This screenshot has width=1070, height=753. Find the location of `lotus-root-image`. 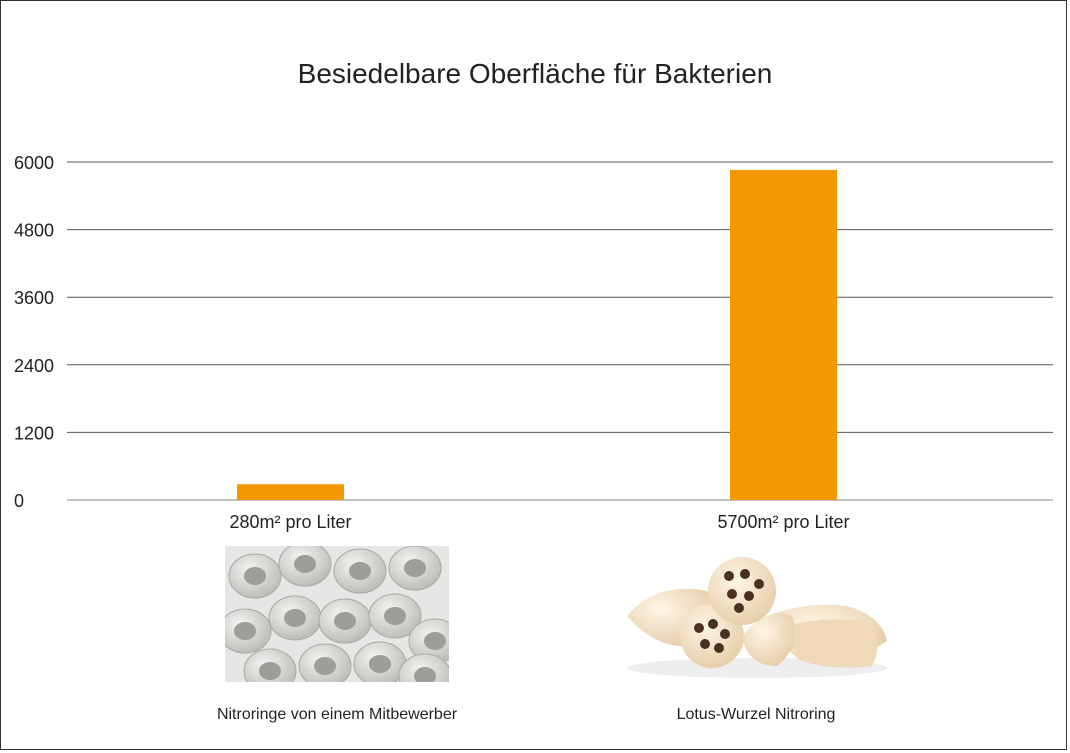

lotus-root-image is located at coordinates (757, 617).